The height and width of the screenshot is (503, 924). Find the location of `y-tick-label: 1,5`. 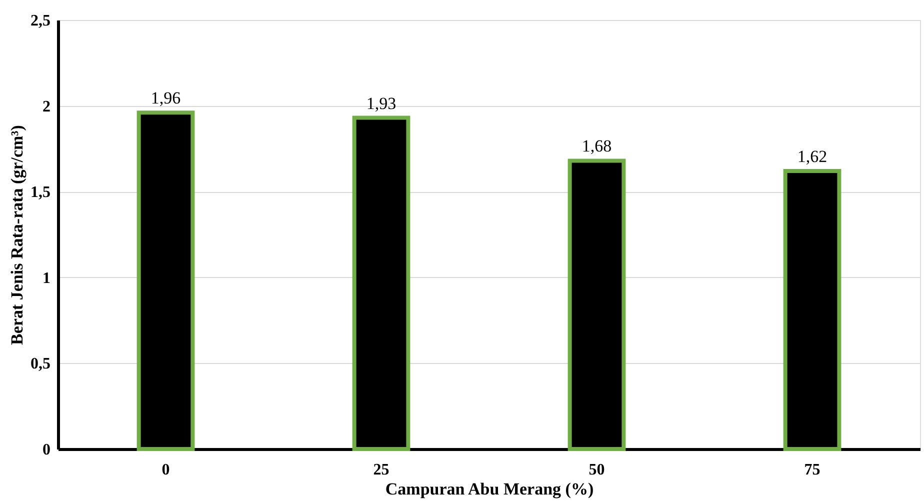

y-tick-label: 1,5 is located at coordinates (40, 193).